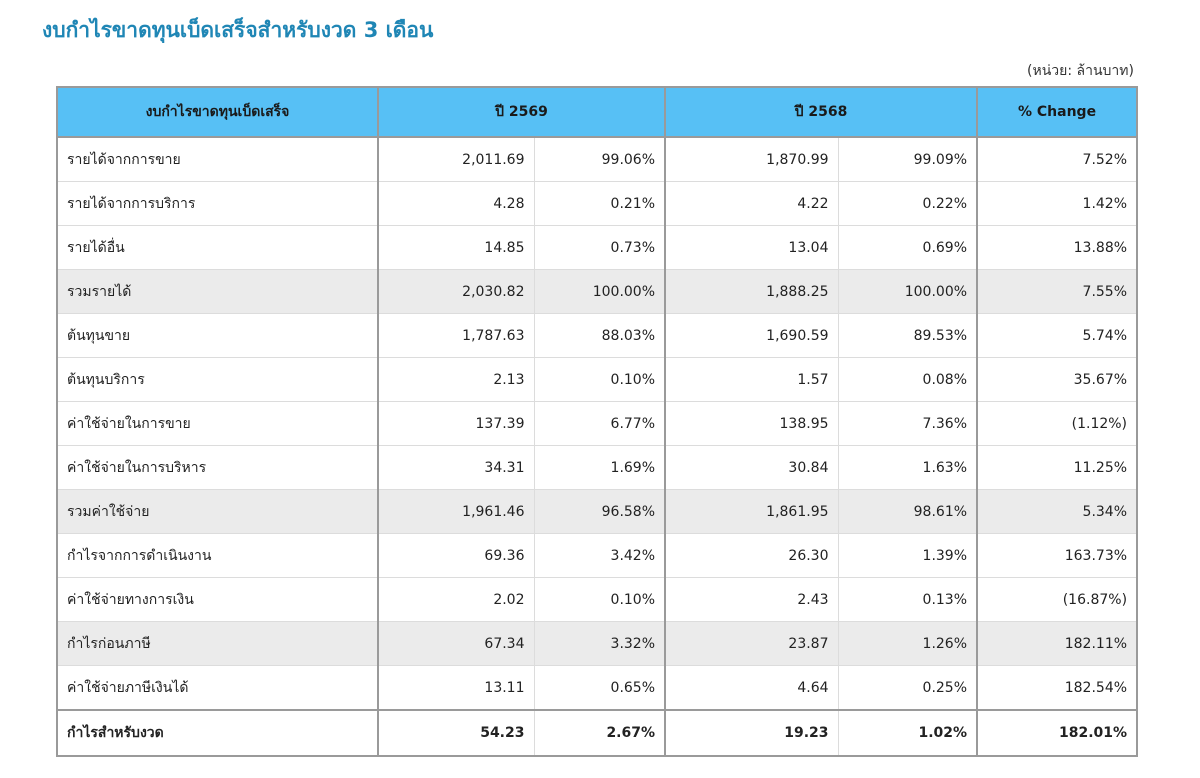  I want to click on percent-2568: 0.08%, so click(908, 379).